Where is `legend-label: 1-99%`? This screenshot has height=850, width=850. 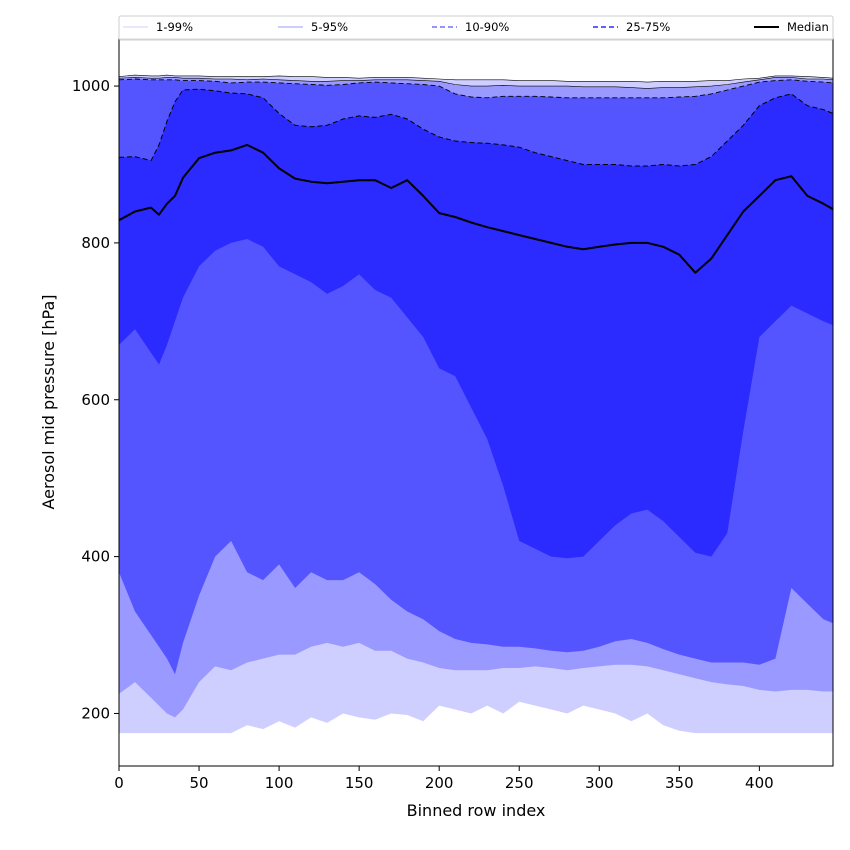
legend-label: 1-99% is located at coordinates (174, 27).